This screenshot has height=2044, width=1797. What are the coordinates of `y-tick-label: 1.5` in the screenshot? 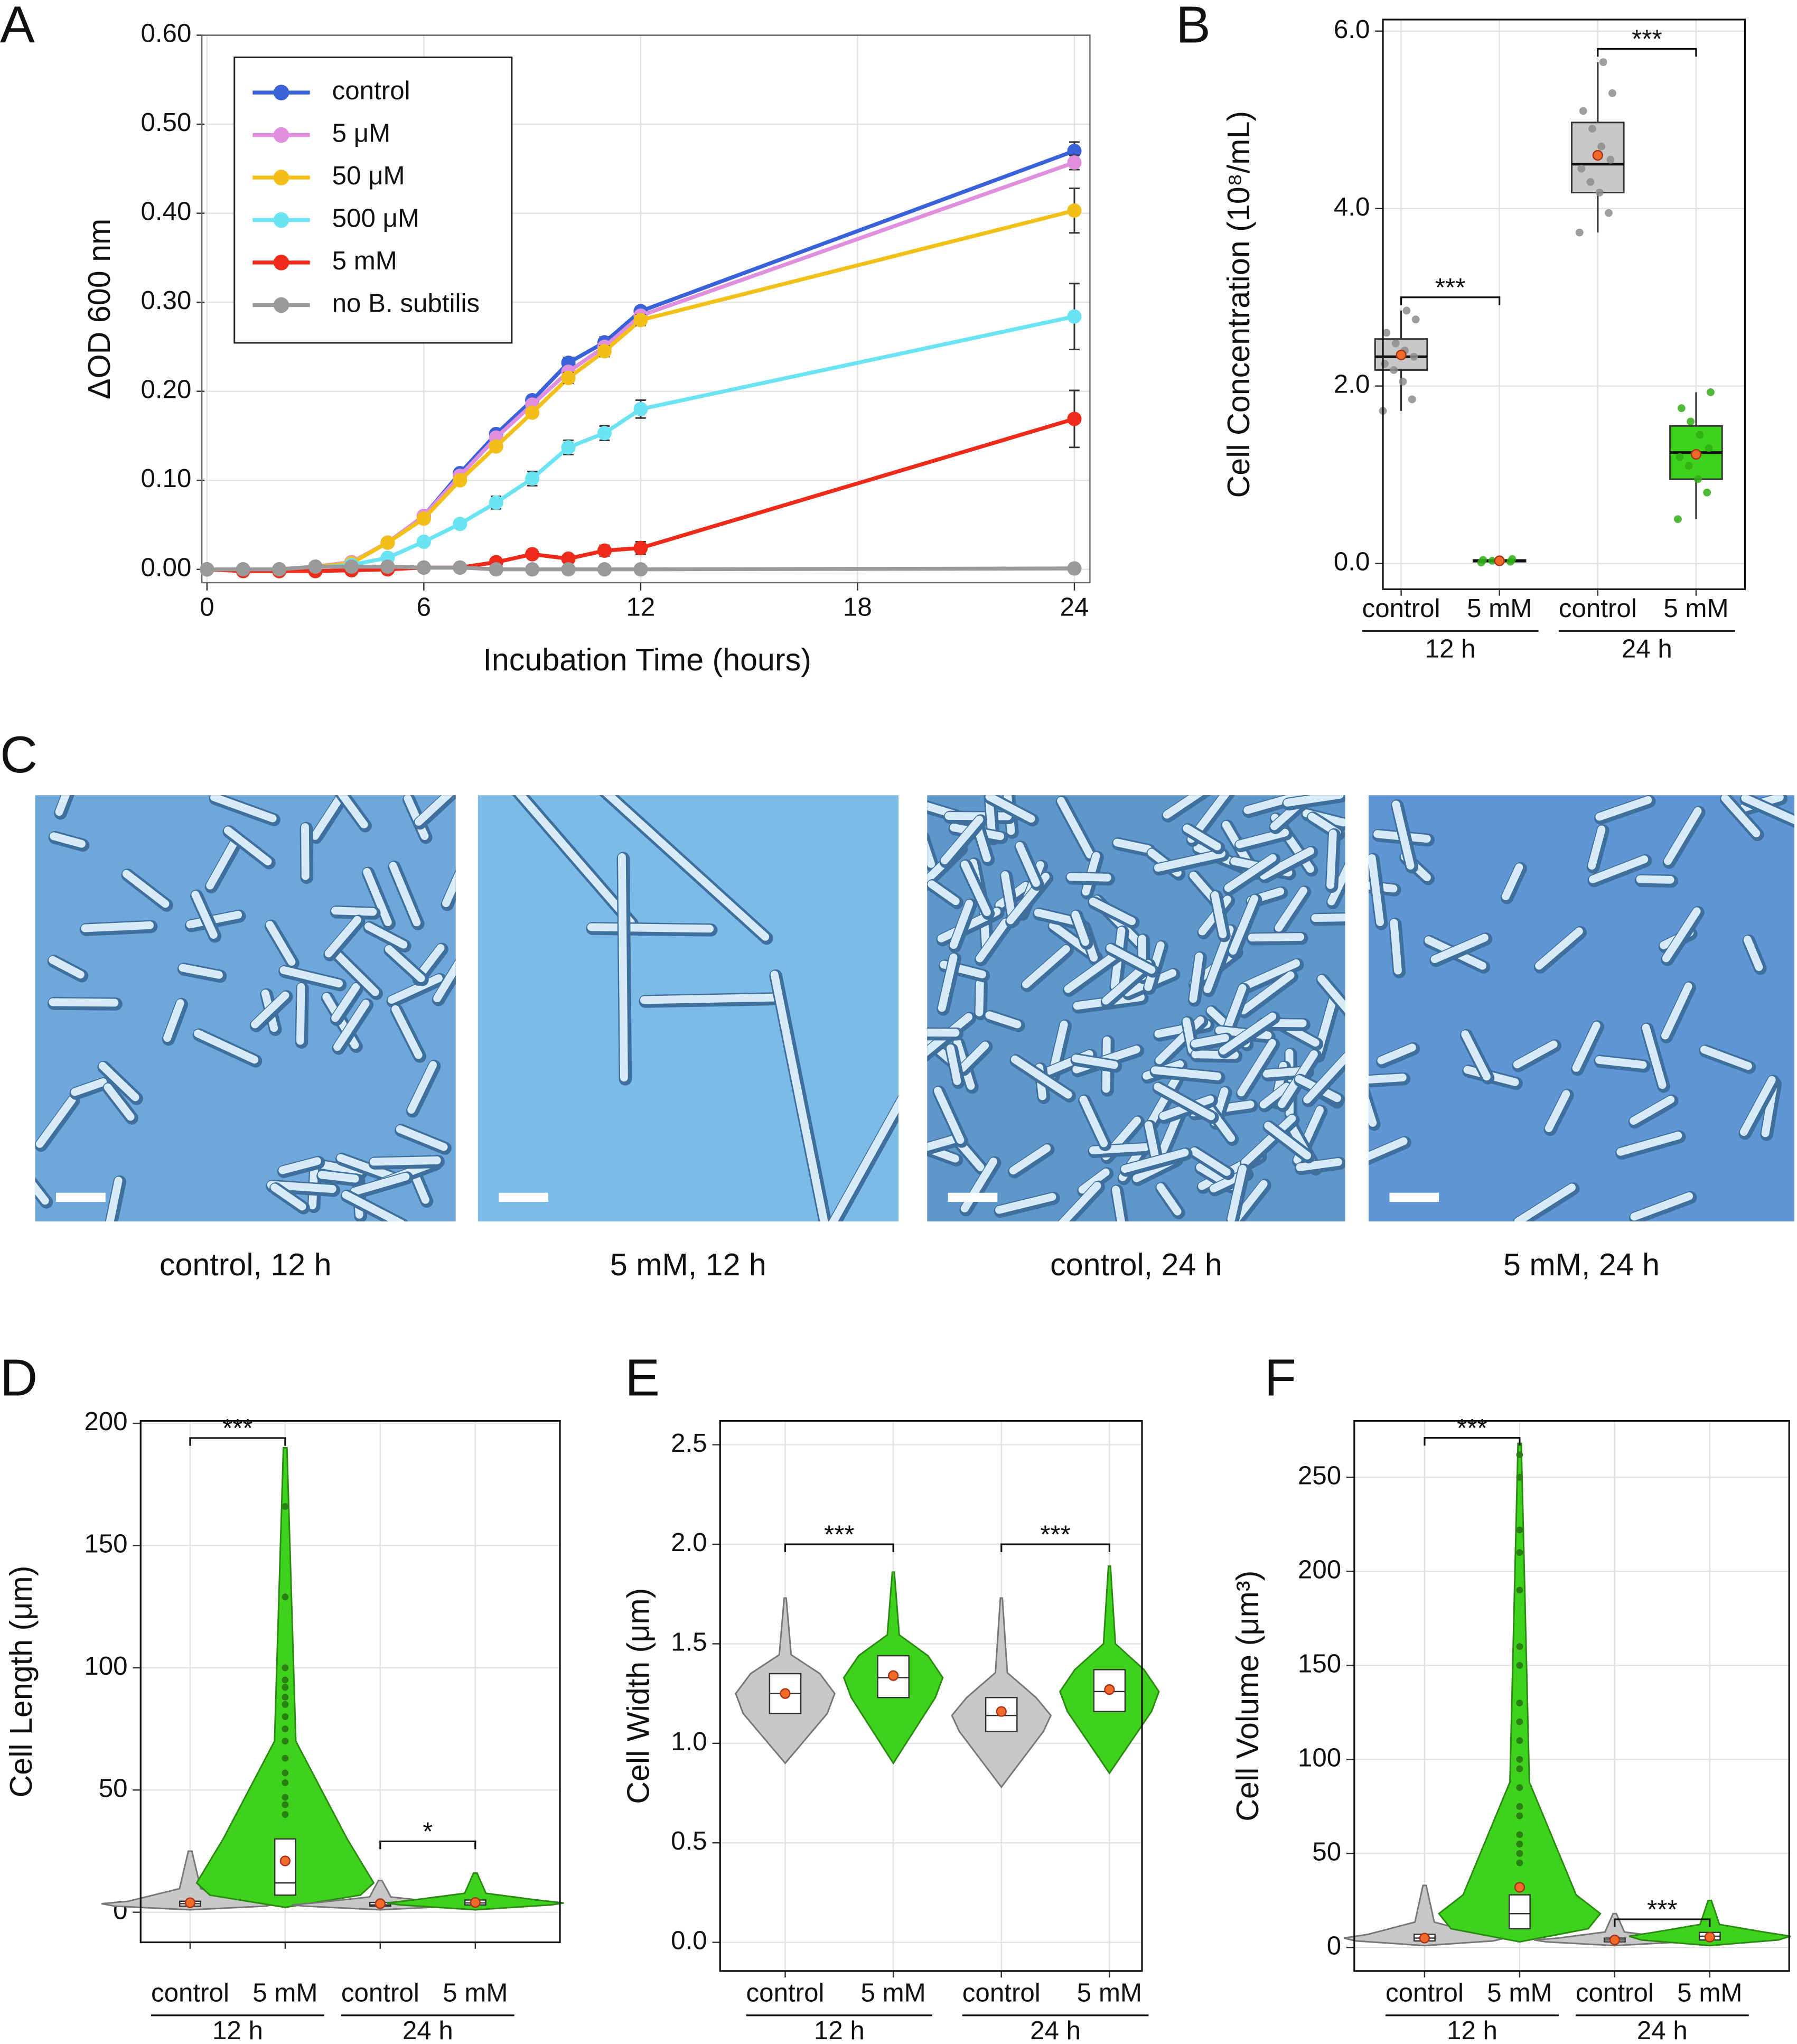 It's located at (689, 1641).